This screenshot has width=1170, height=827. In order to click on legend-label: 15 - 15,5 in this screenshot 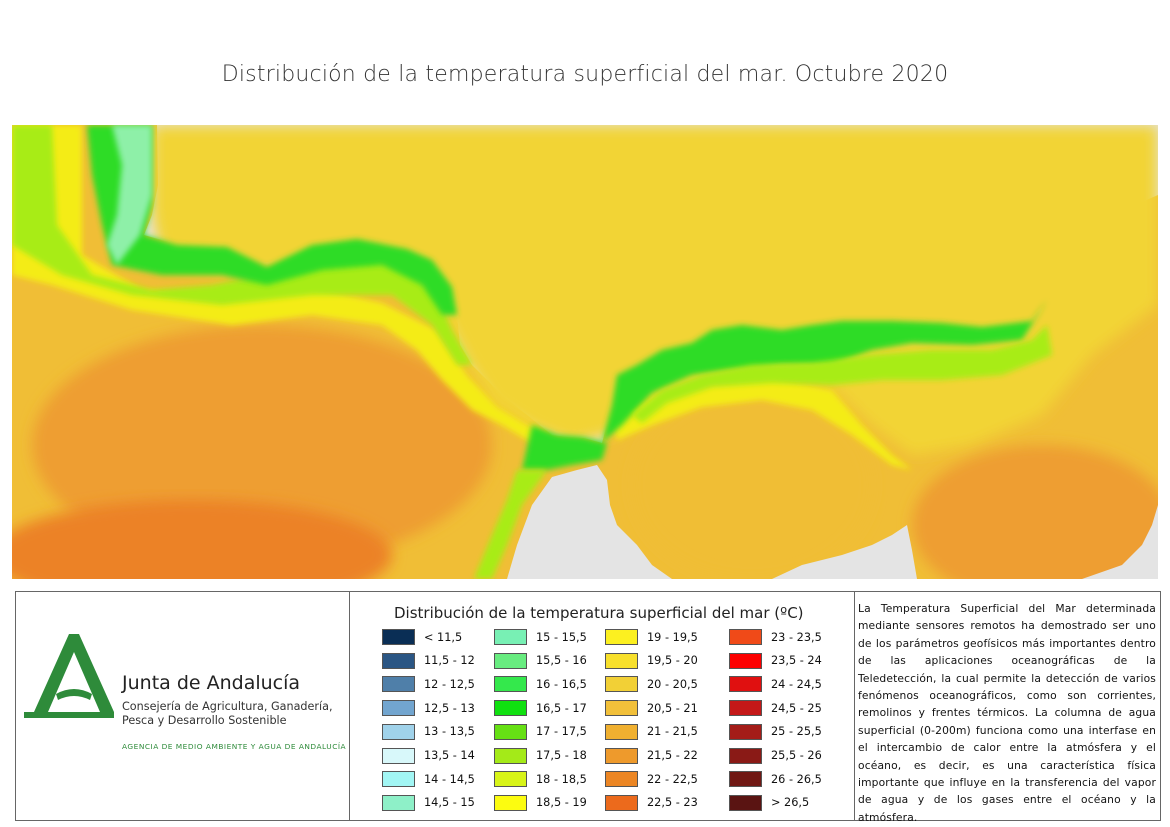, I will do `click(561, 637)`.